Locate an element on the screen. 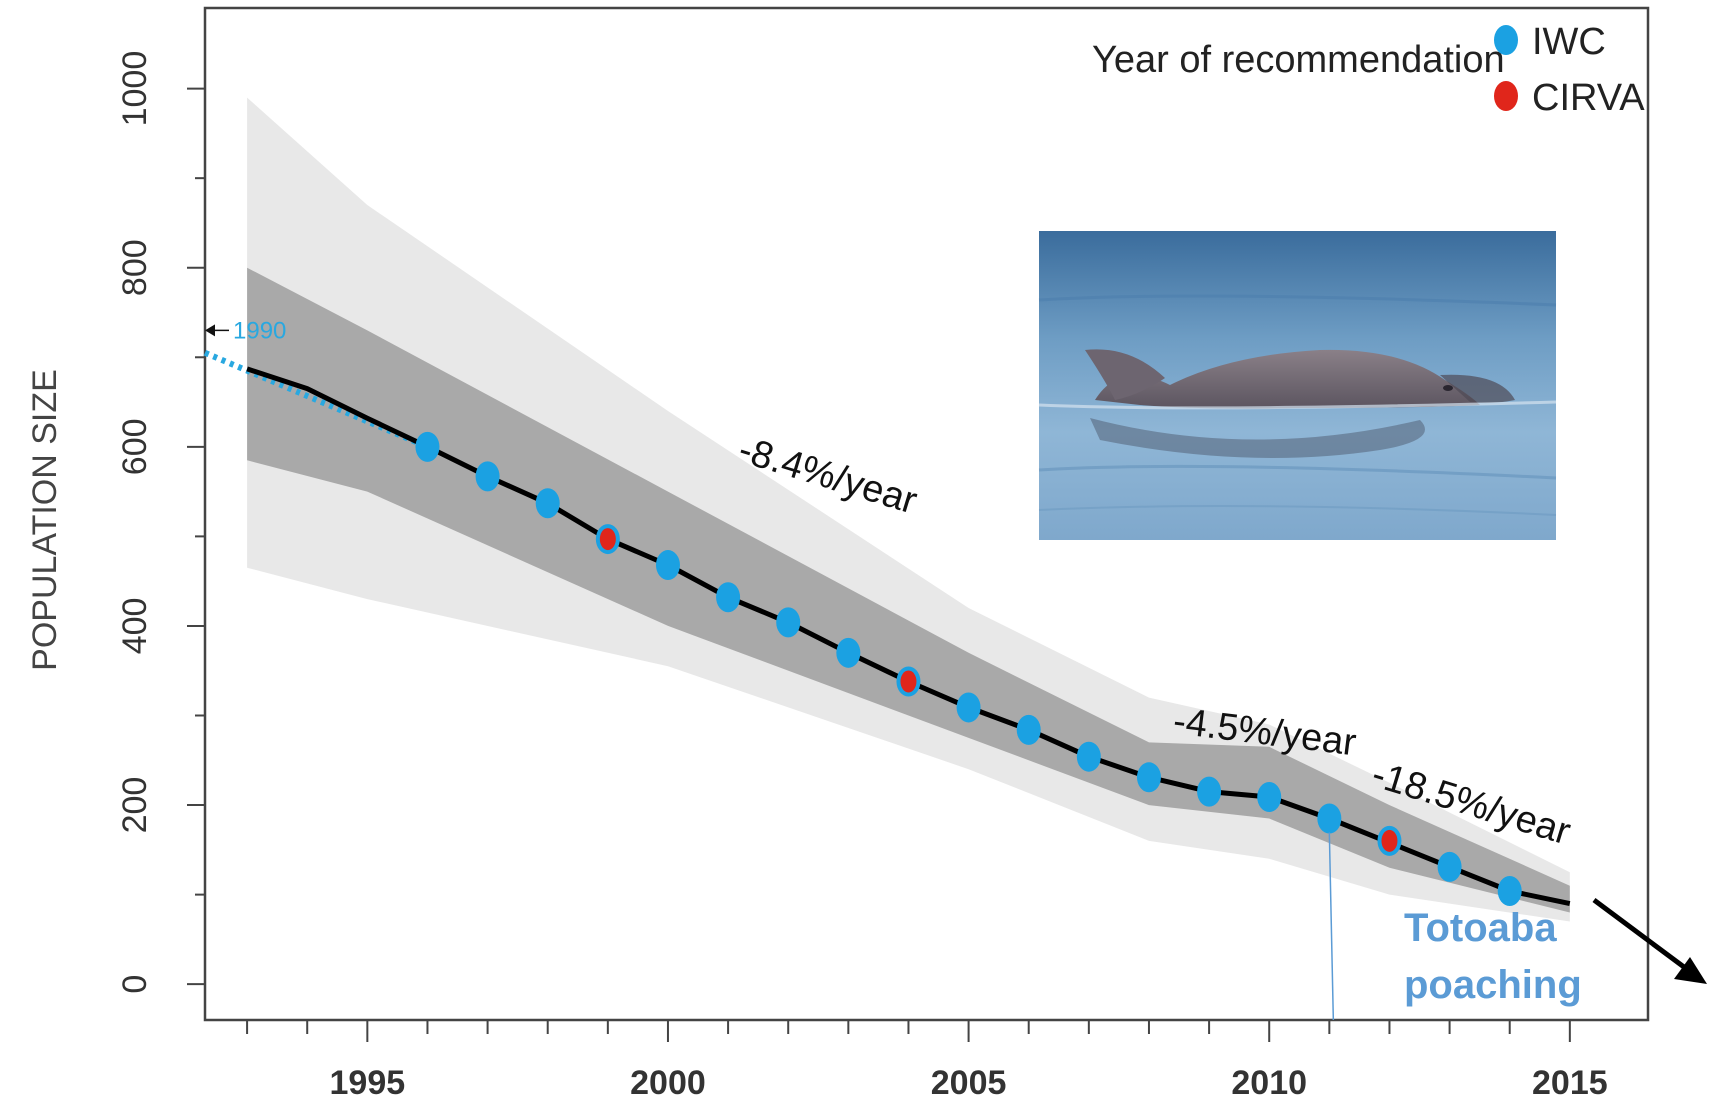 This screenshot has height=1101, width=1709. legend-title: Year of recommendation is located at coordinates (1298, 60).